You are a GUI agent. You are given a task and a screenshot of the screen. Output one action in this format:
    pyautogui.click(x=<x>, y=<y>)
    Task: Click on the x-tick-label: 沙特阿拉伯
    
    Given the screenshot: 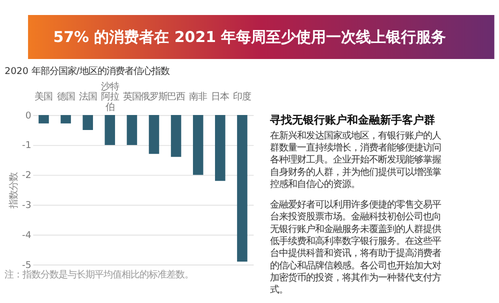 What is the action you would take?
    pyautogui.click(x=109, y=97)
    